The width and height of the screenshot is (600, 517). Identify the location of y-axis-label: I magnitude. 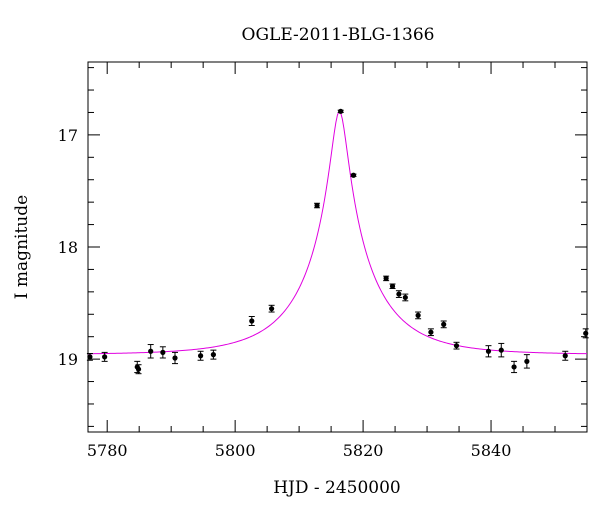
(22, 247).